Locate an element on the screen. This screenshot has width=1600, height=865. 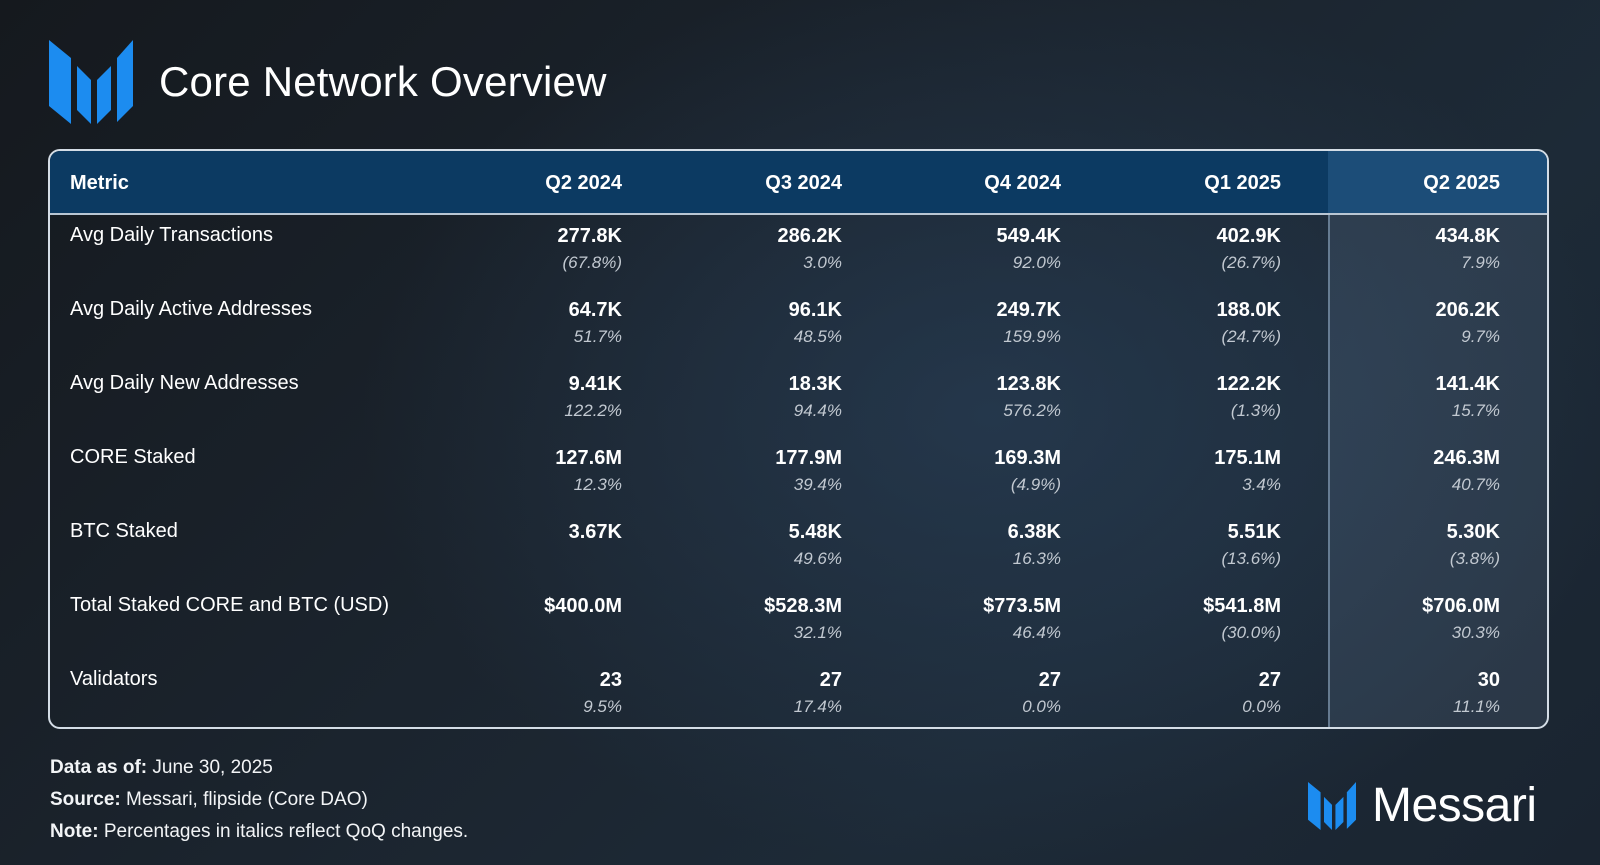
cell-value: 5.48K is located at coordinates (815, 532).